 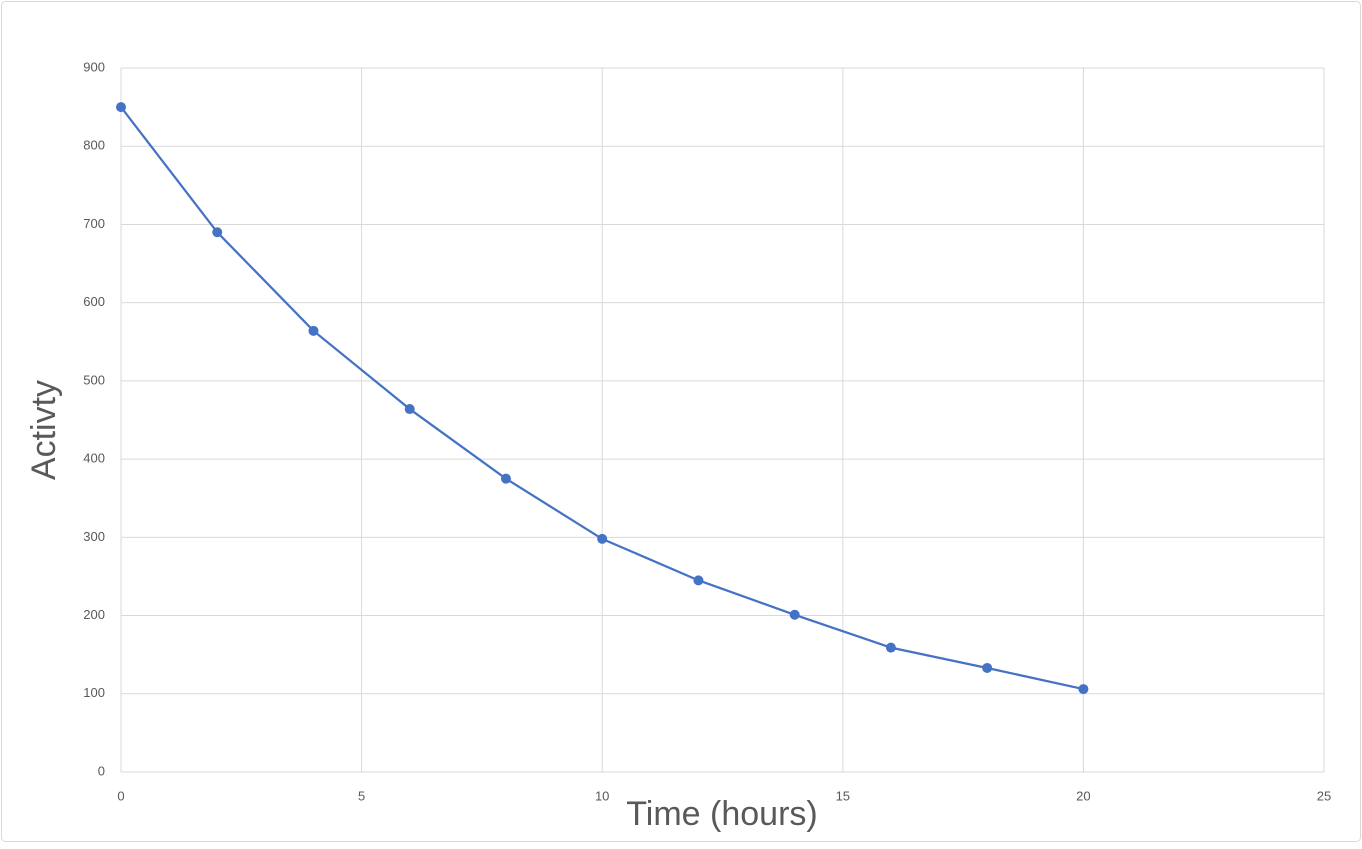 I want to click on x-tick-label: 5, so click(x=361, y=795).